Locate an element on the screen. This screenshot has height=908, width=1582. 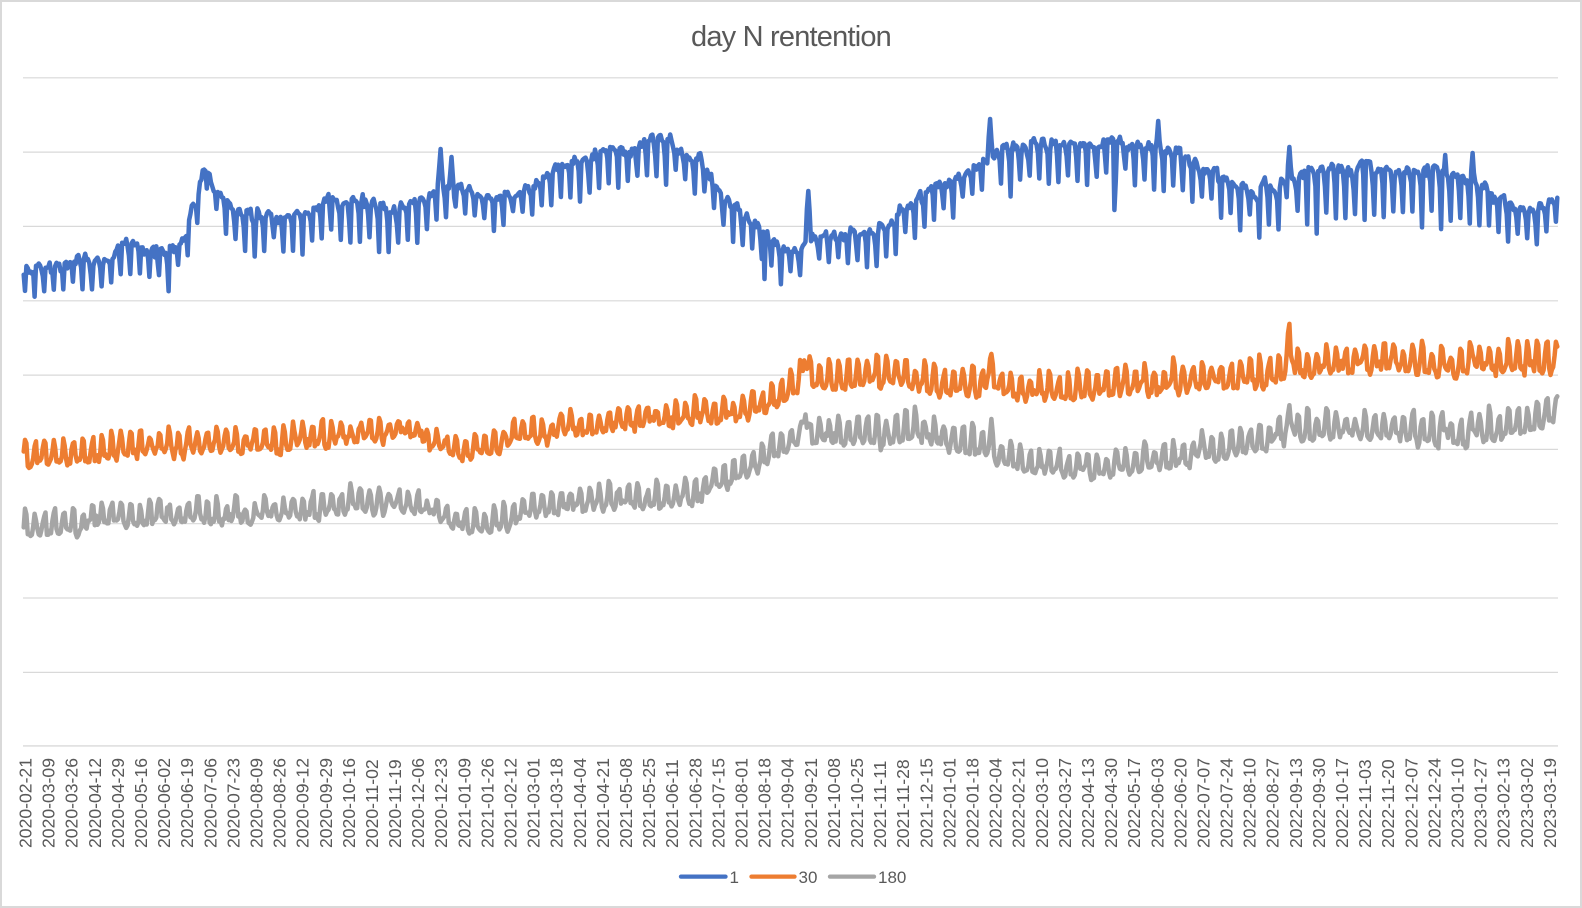
svg-text: 2022-06-03 is located at coordinates (1157, 803).